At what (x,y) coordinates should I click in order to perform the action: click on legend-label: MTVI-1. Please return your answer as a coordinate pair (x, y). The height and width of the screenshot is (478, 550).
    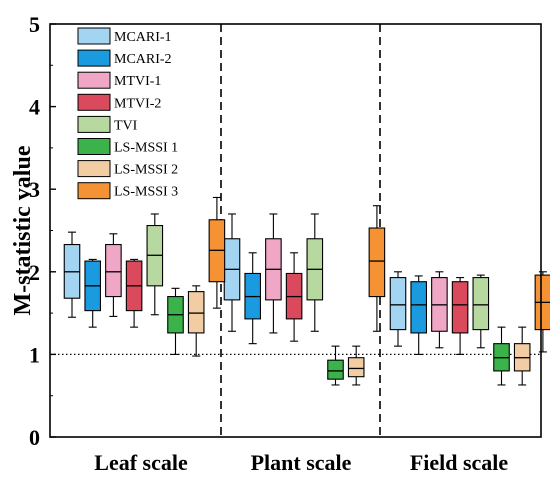
    Looking at the image, I should click on (137, 81).